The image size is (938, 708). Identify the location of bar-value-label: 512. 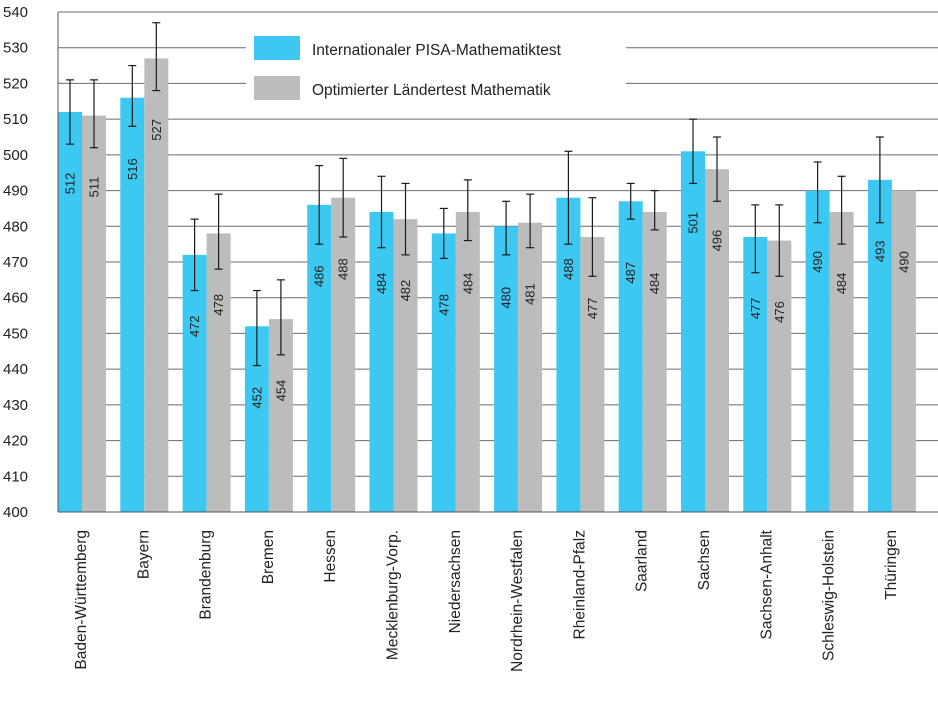
(70, 184).